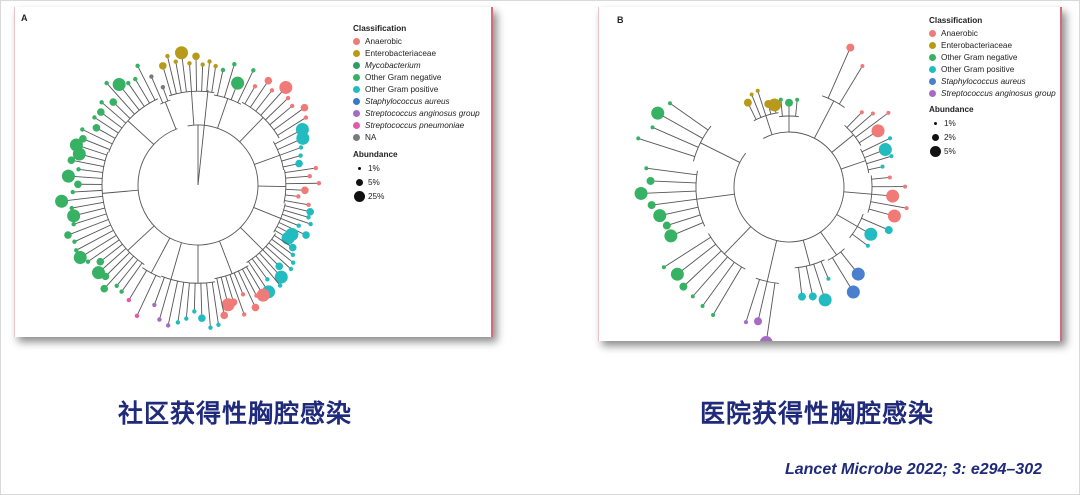 The width and height of the screenshot is (1080, 495). Describe the element at coordinates (992, 33) in the screenshot. I see `legend-item: Anaerobic` at that location.